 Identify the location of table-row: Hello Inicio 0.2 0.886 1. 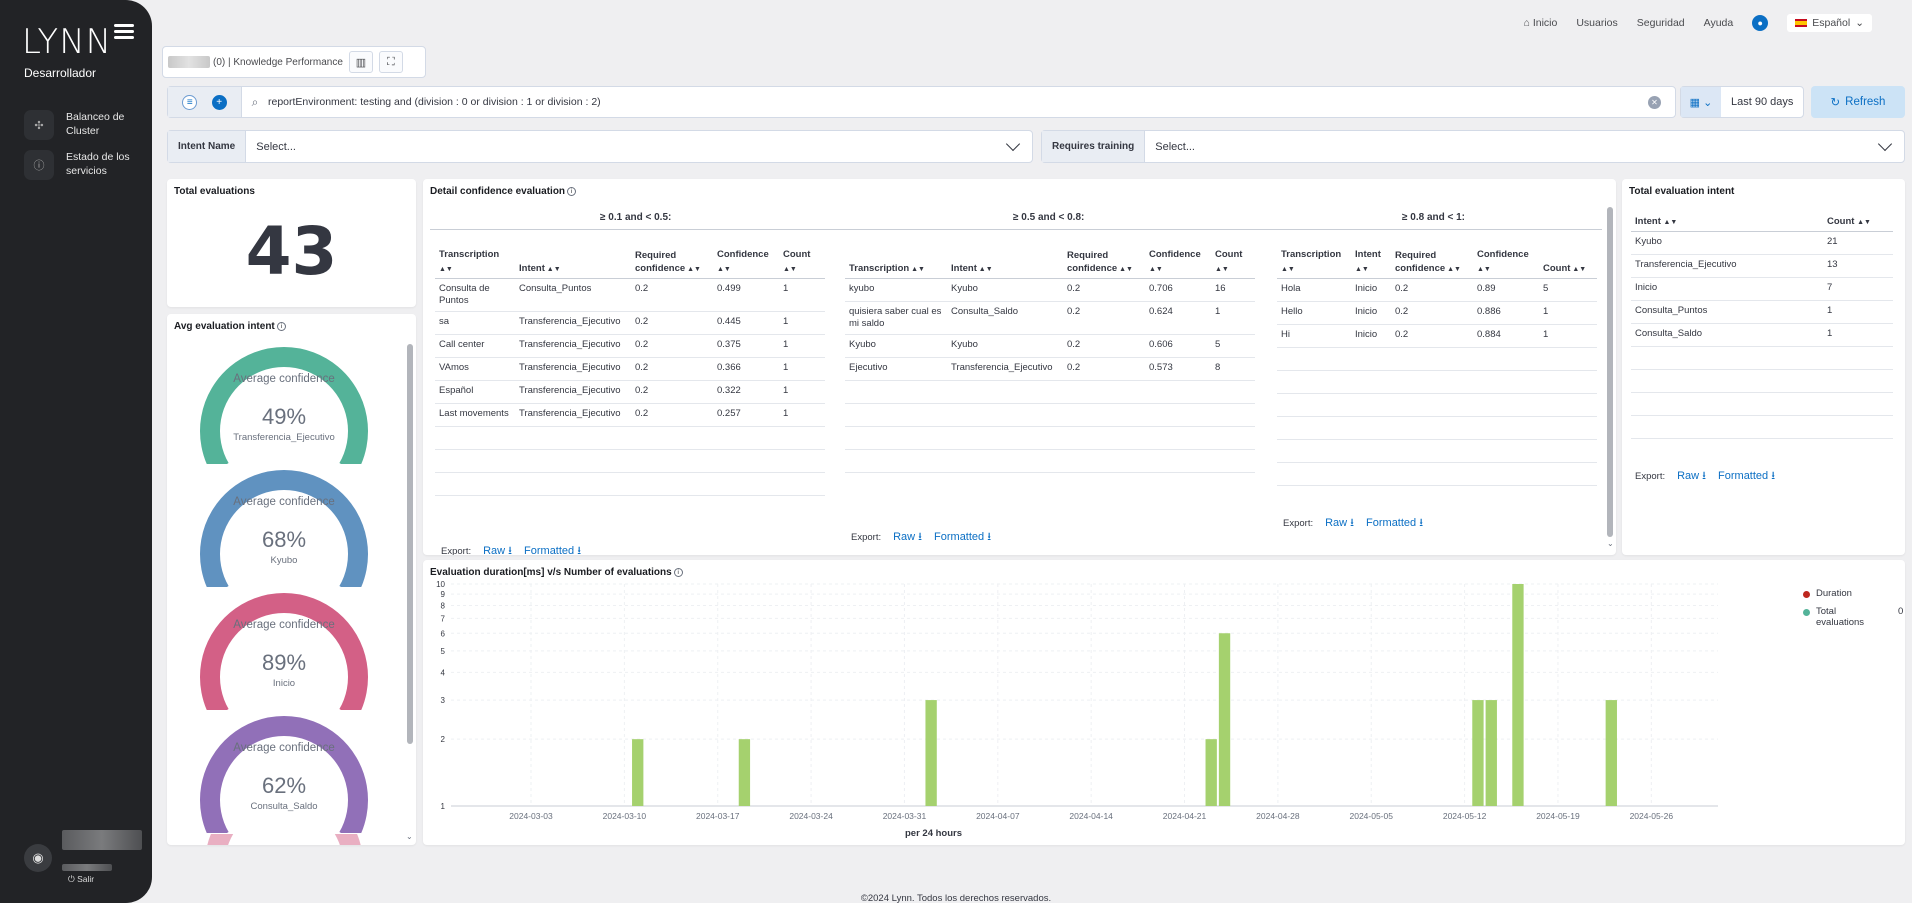
(1437, 313).